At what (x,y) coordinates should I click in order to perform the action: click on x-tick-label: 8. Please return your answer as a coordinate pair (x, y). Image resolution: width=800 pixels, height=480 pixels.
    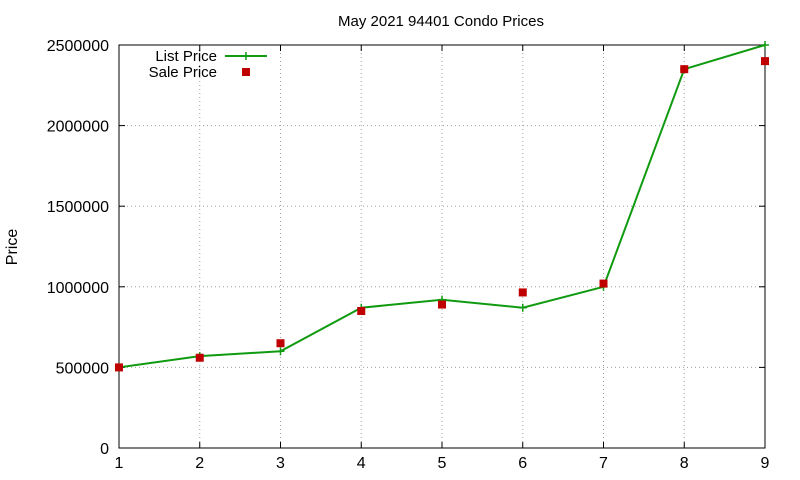
    Looking at the image, I should click on (684, 463).